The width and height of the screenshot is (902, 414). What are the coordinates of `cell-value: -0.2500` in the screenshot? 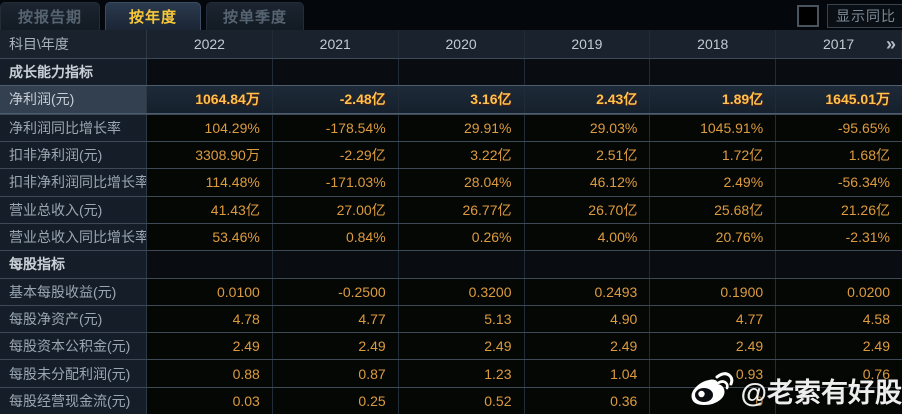 It's located at (335, 291).